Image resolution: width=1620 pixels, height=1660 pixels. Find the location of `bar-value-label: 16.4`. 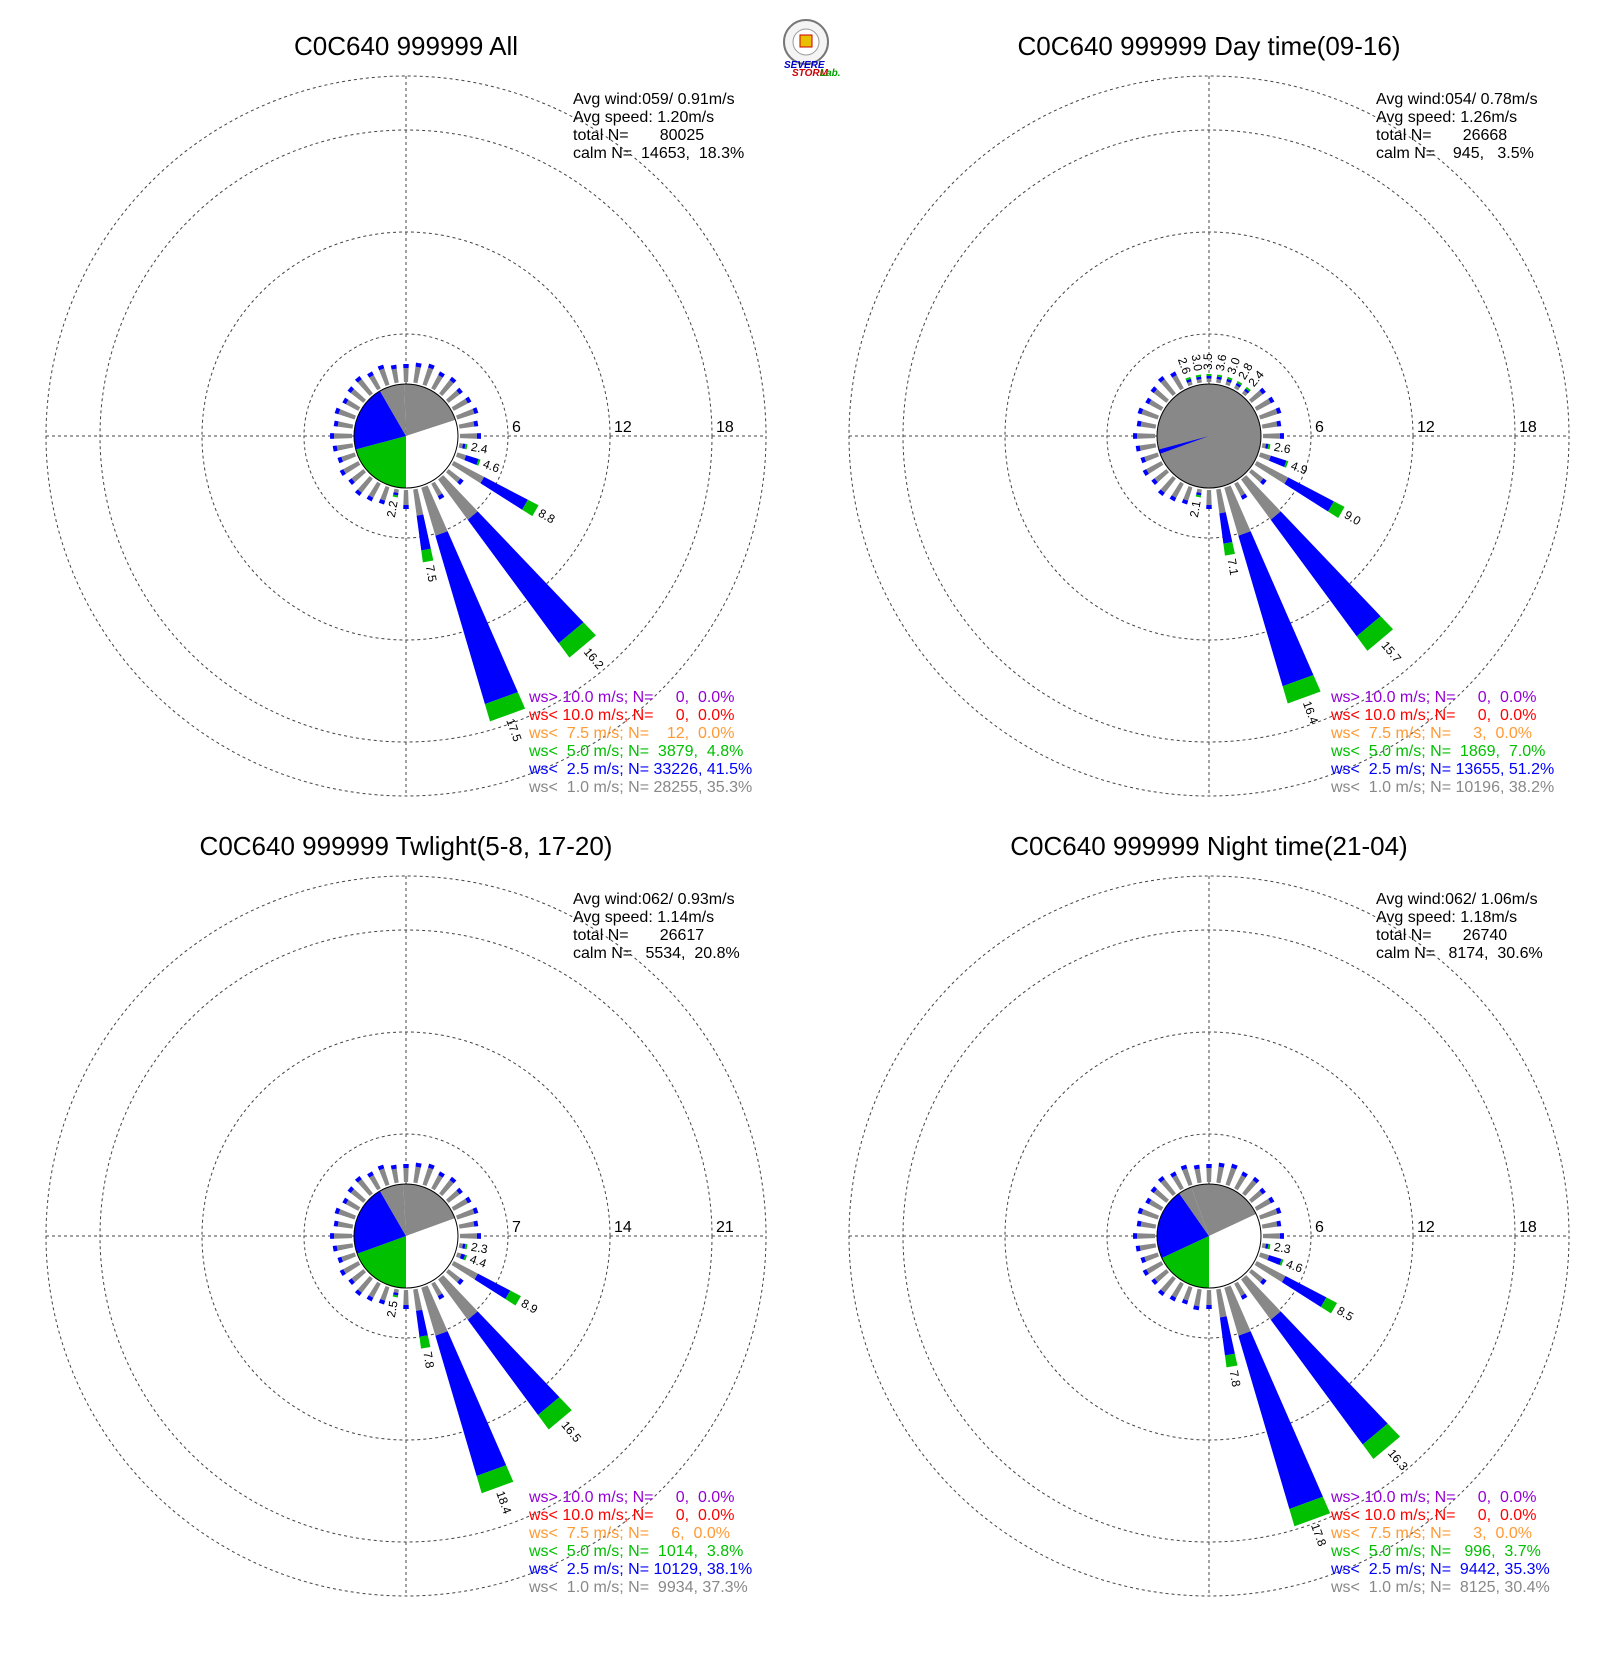

bar-value-label: 16.4 is located at coordinates (1310, 712).